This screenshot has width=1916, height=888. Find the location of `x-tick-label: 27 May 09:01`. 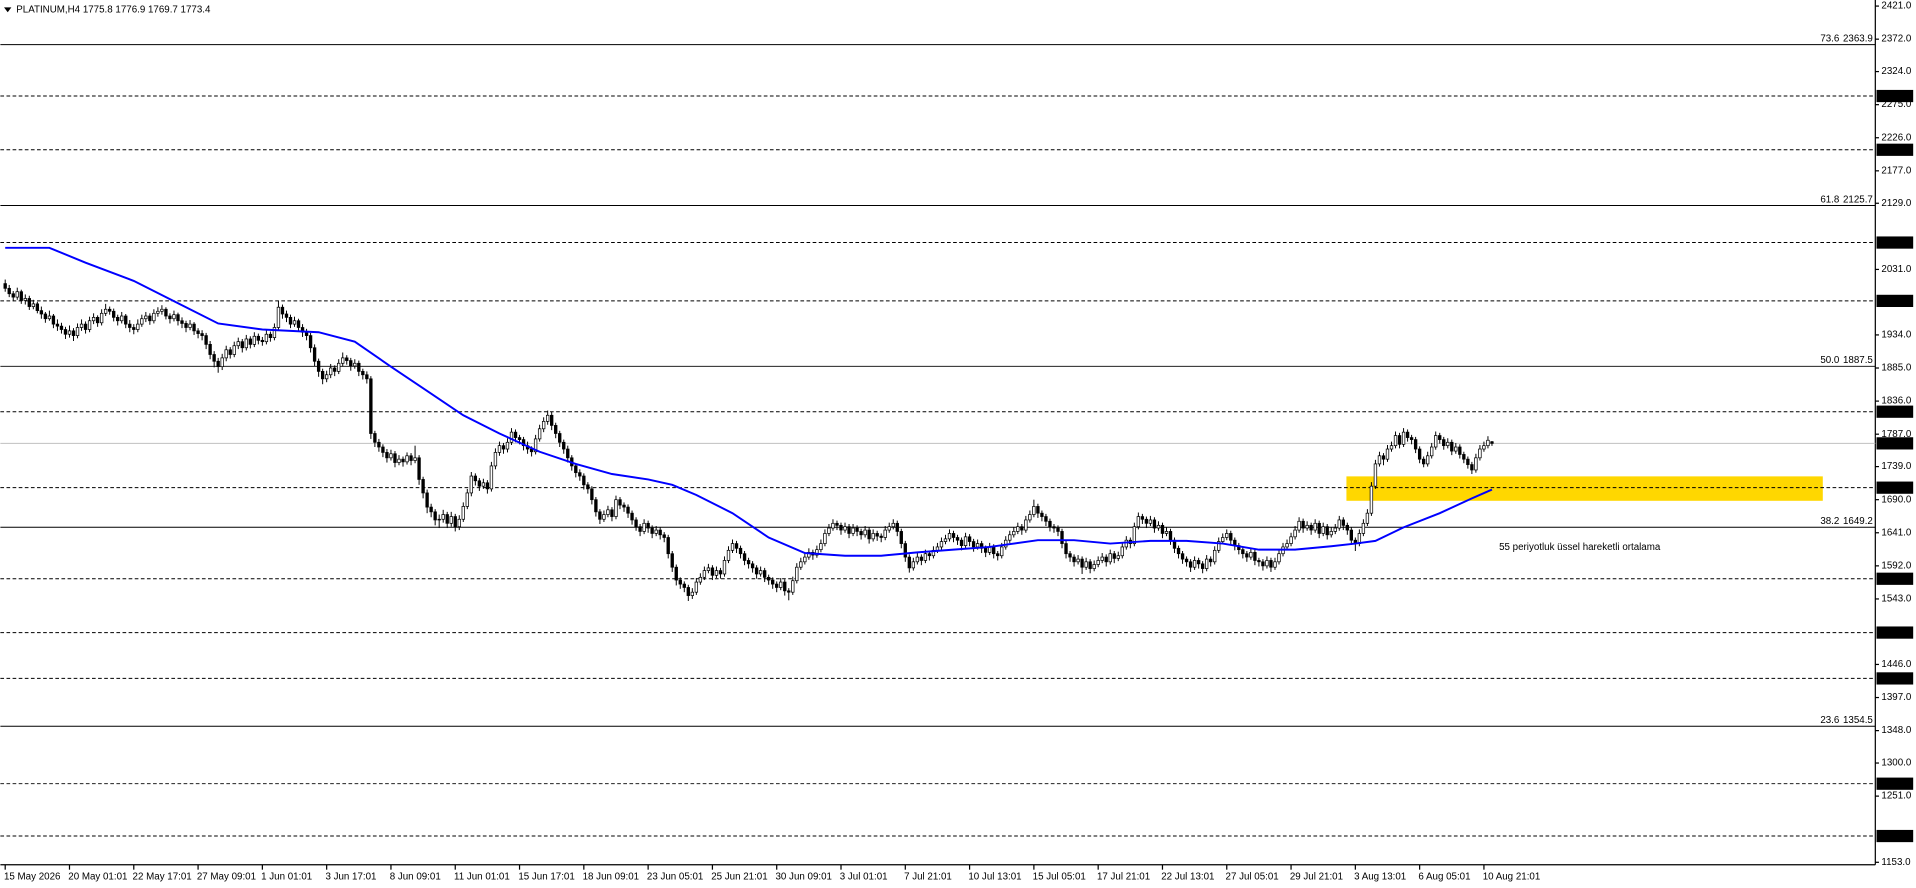

x-tick-label: 27 May 09:01 is located at coordinates (226, 877).